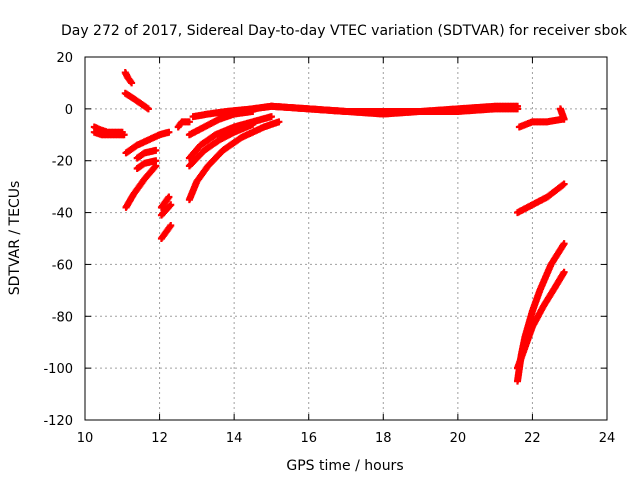 The height and width of the screenshot is (480, 640). Describe the element at coordinates (159, 438) in the screenshot. I see `x-tick-label: 12` at that location.